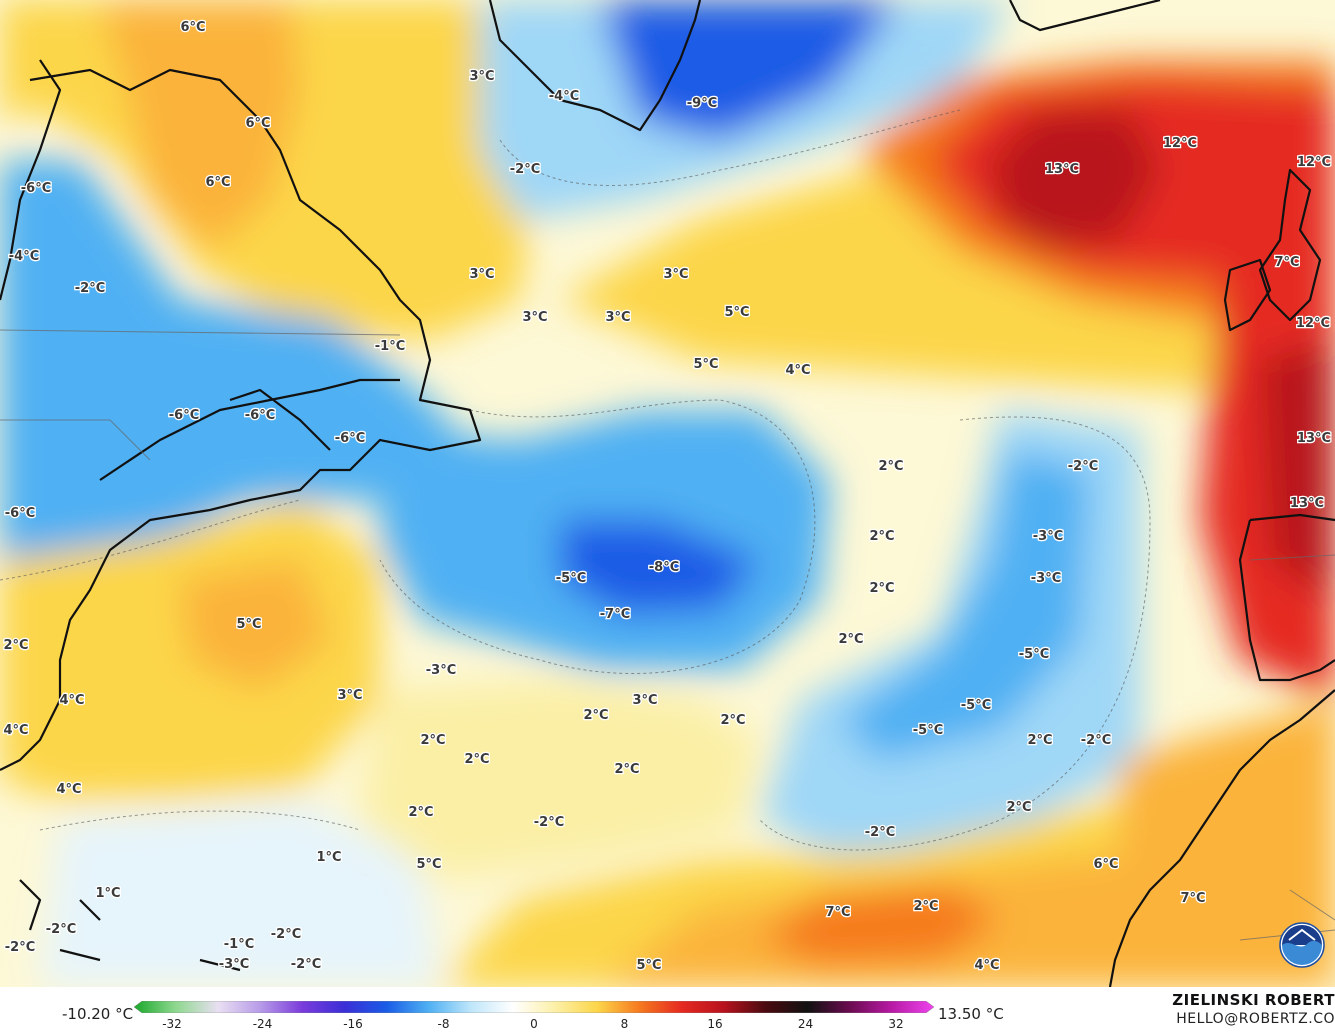 The width and height of the screenshot is (1335, 1035). What do you see at coordinates (715, 1024) in the screenshot?
I see `colorbar-tick-label: 16` at bounding box center [715, 1024].